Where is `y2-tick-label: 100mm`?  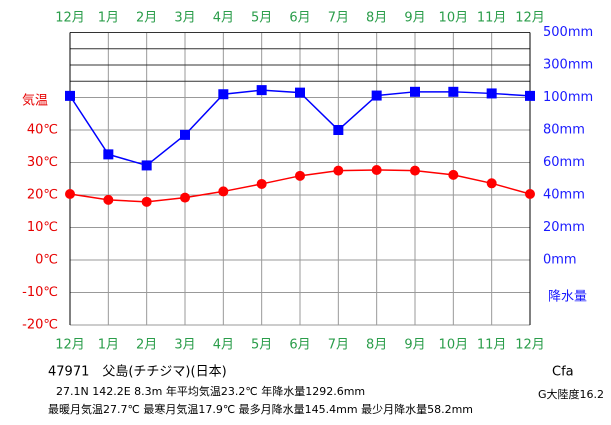
y2-tick-label: 100mm is located at coordinates (568, 97).